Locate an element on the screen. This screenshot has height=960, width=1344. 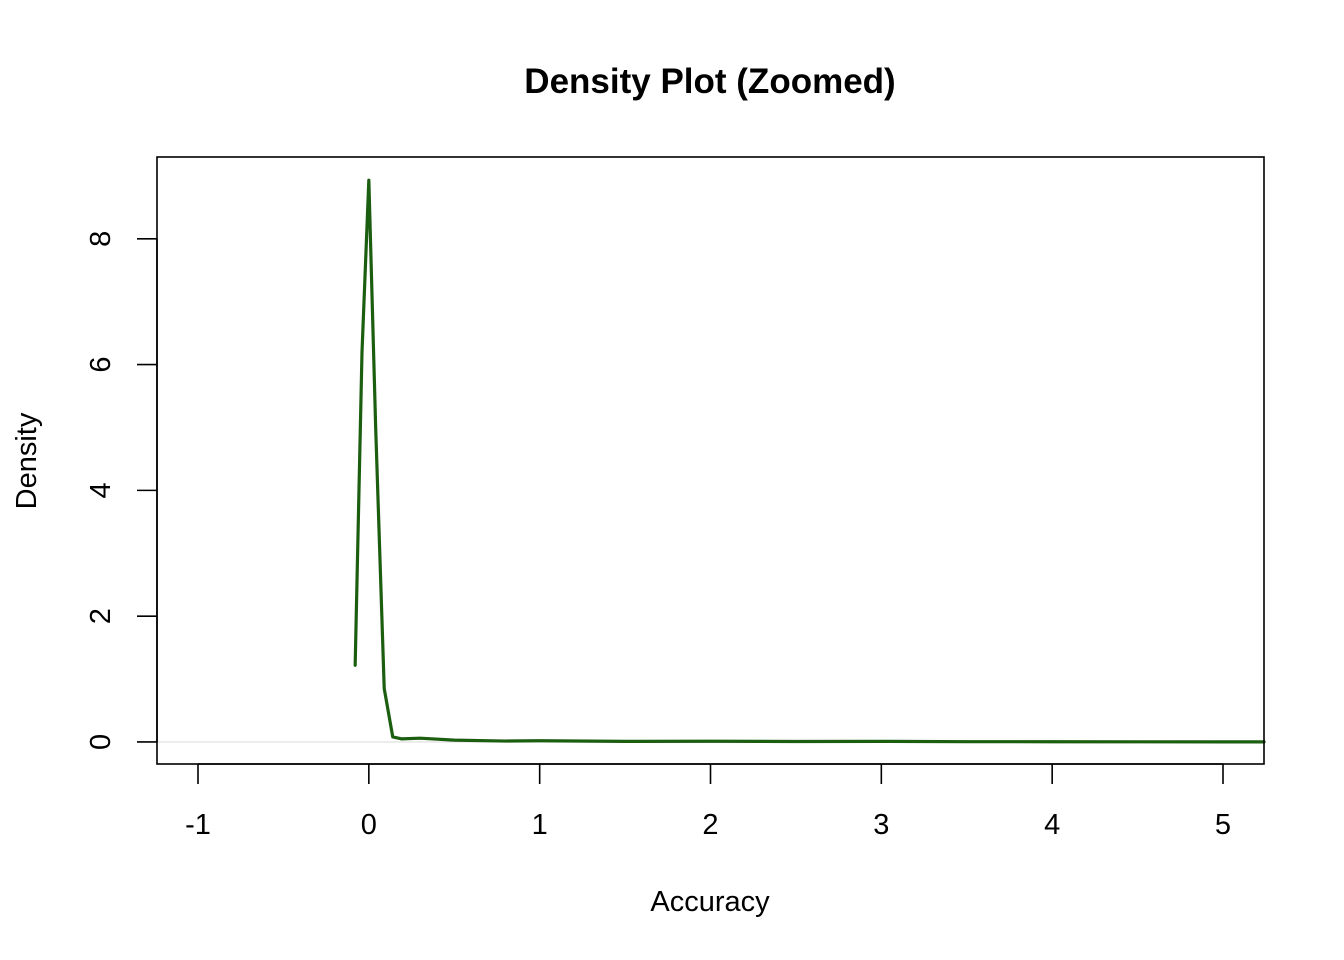
x-tick-label: 4 is located at coordinates (1052, 825).